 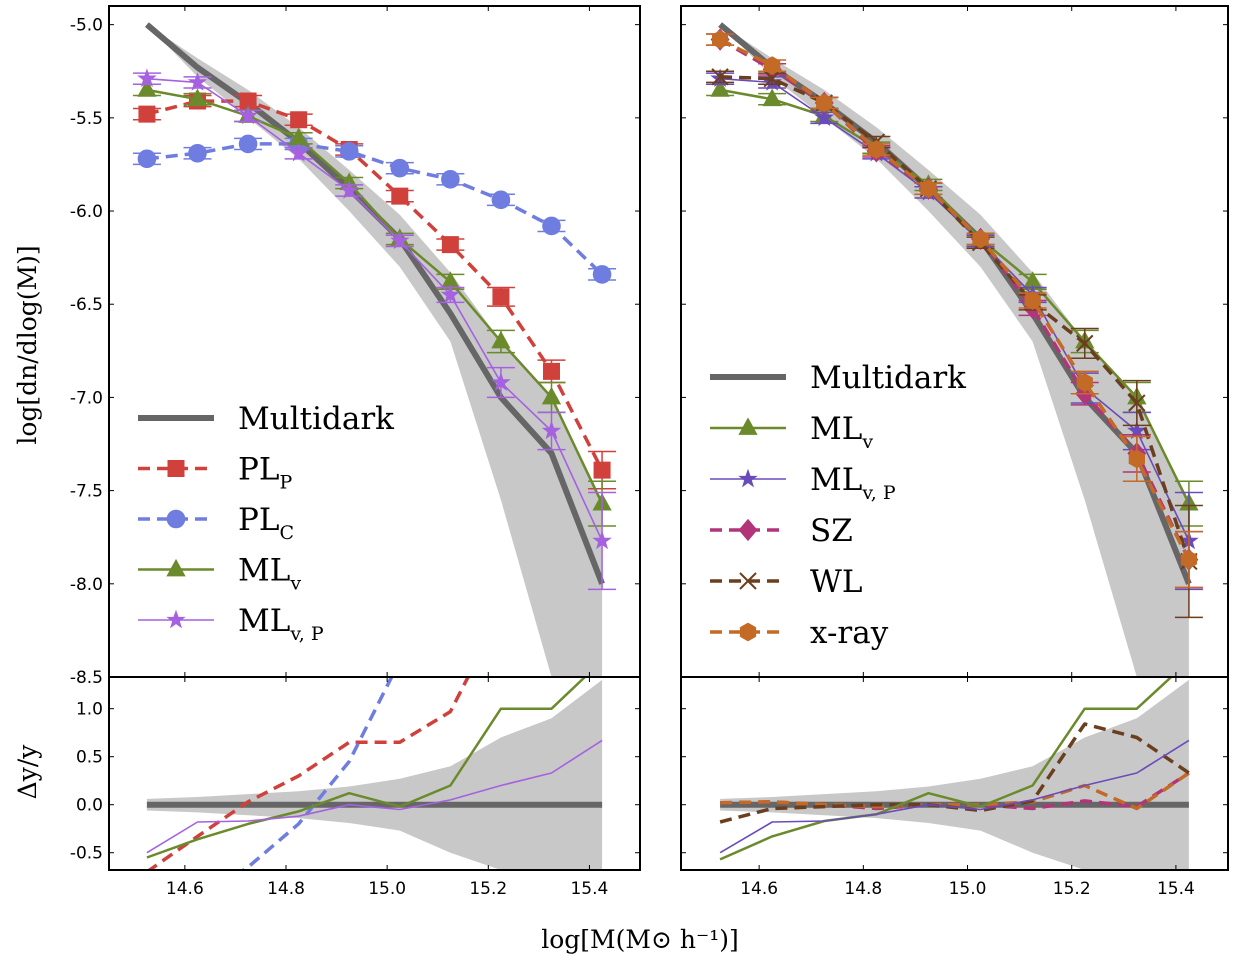 I want to click on legend-label-text: WL, so click(x=836, y=582).